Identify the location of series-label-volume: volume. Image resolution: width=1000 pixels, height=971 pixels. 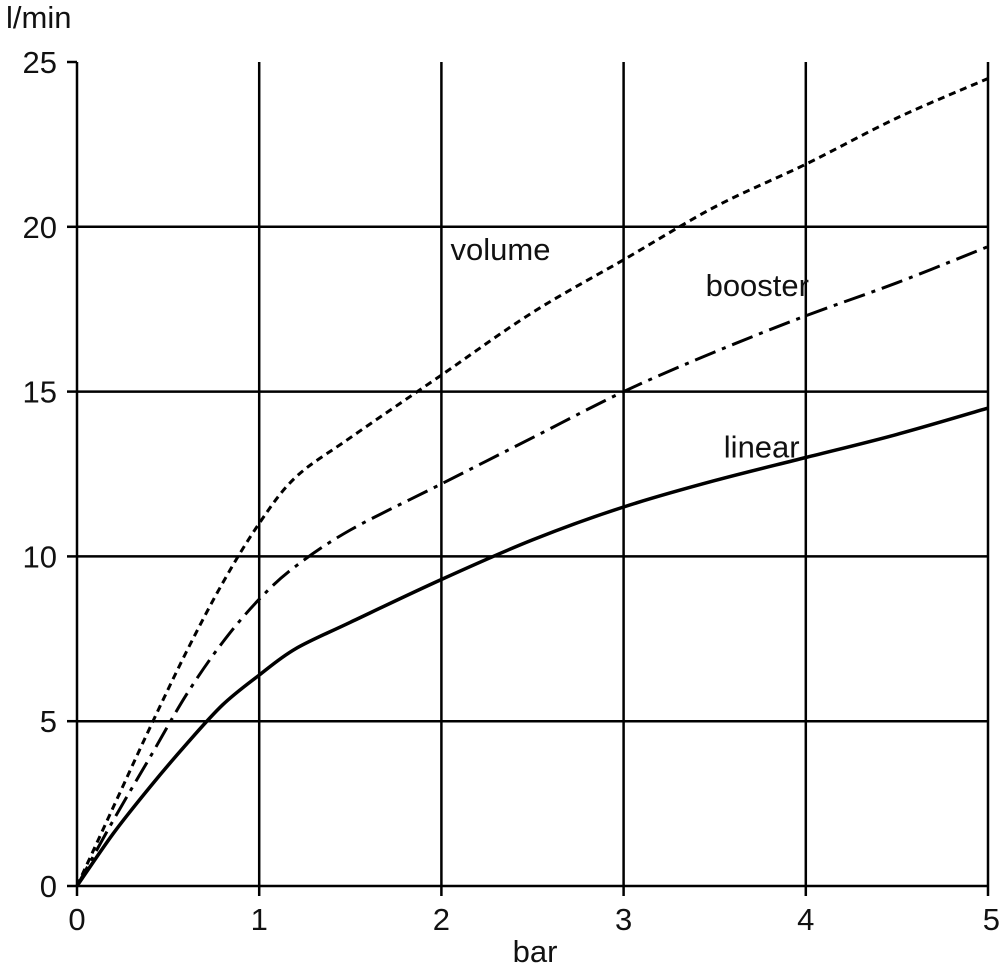
(501, 249).